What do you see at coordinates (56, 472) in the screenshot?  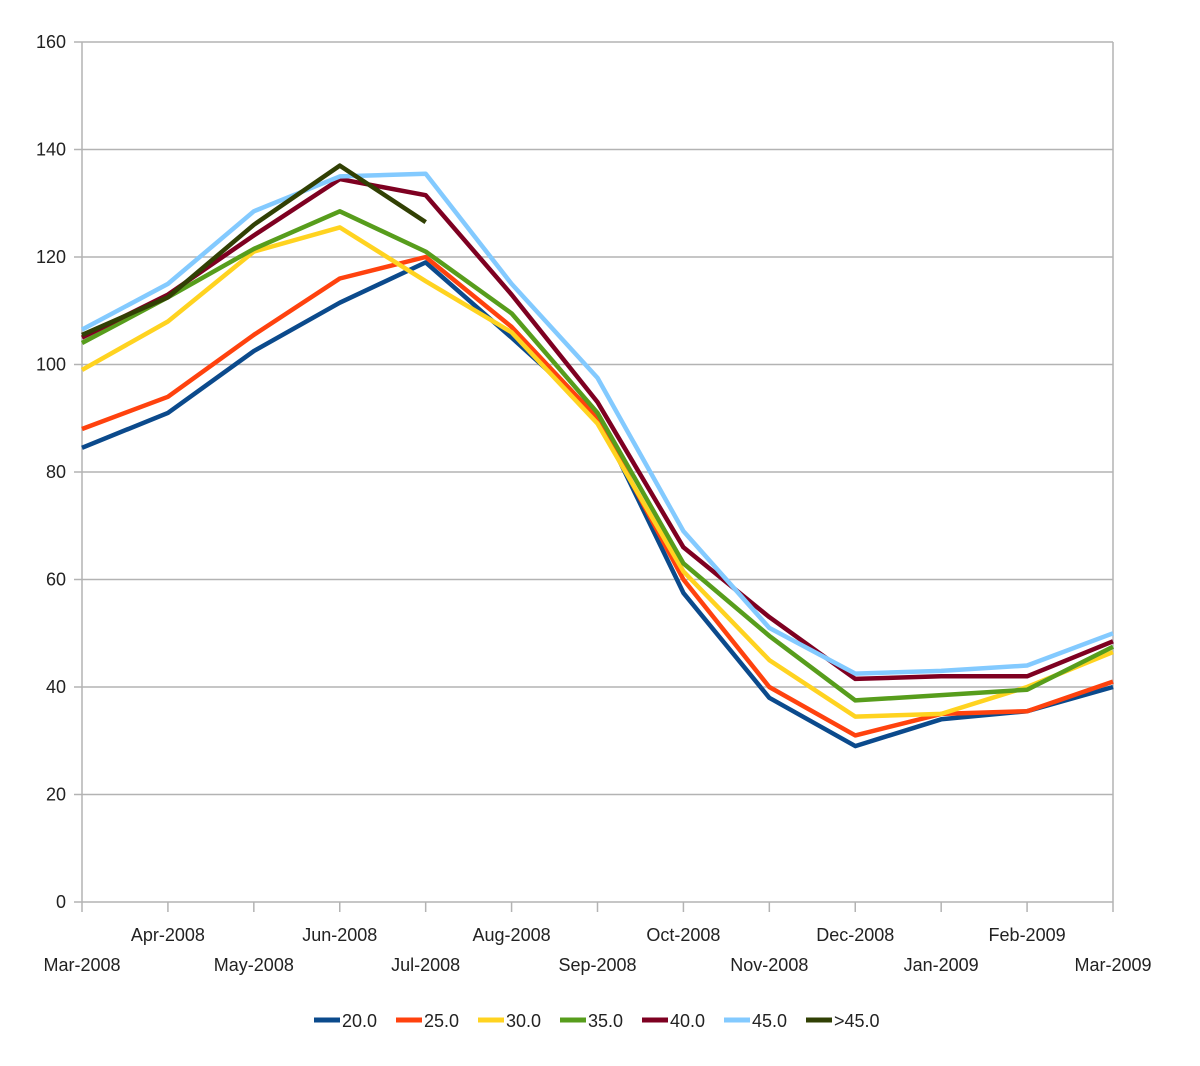 I see `y-tick-label: 80` at bounding box center [56, 472].